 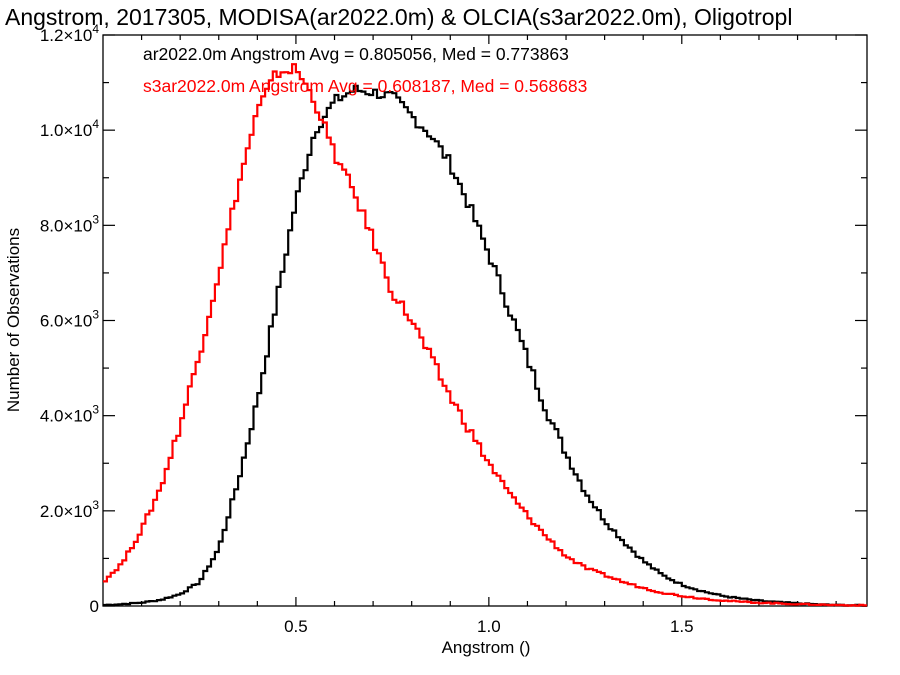 I want to click on x-tick-label: 0.5, so click(x=296, y=626).